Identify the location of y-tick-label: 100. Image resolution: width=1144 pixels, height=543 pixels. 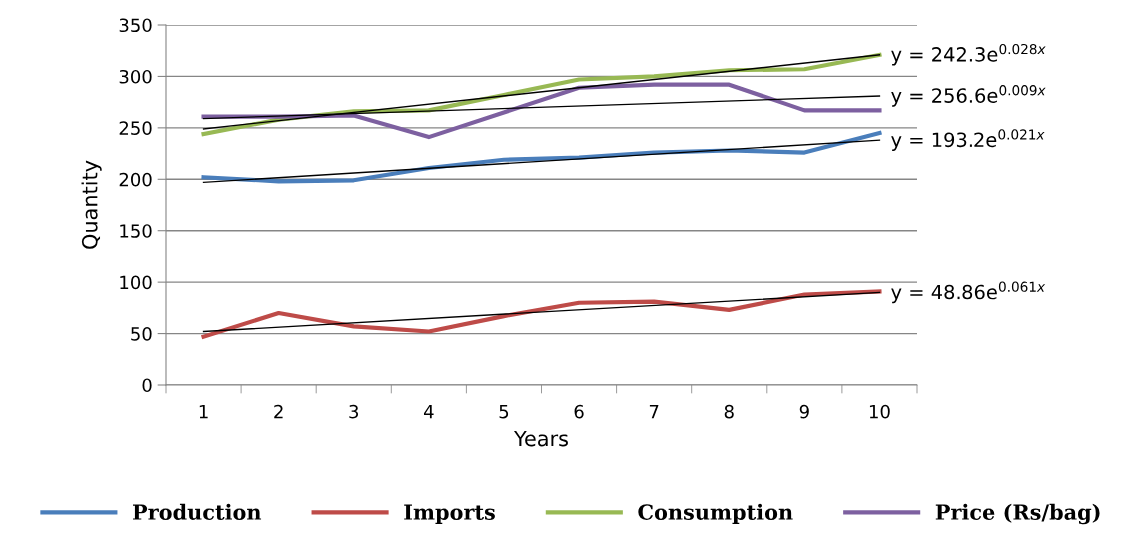
(136, 282).